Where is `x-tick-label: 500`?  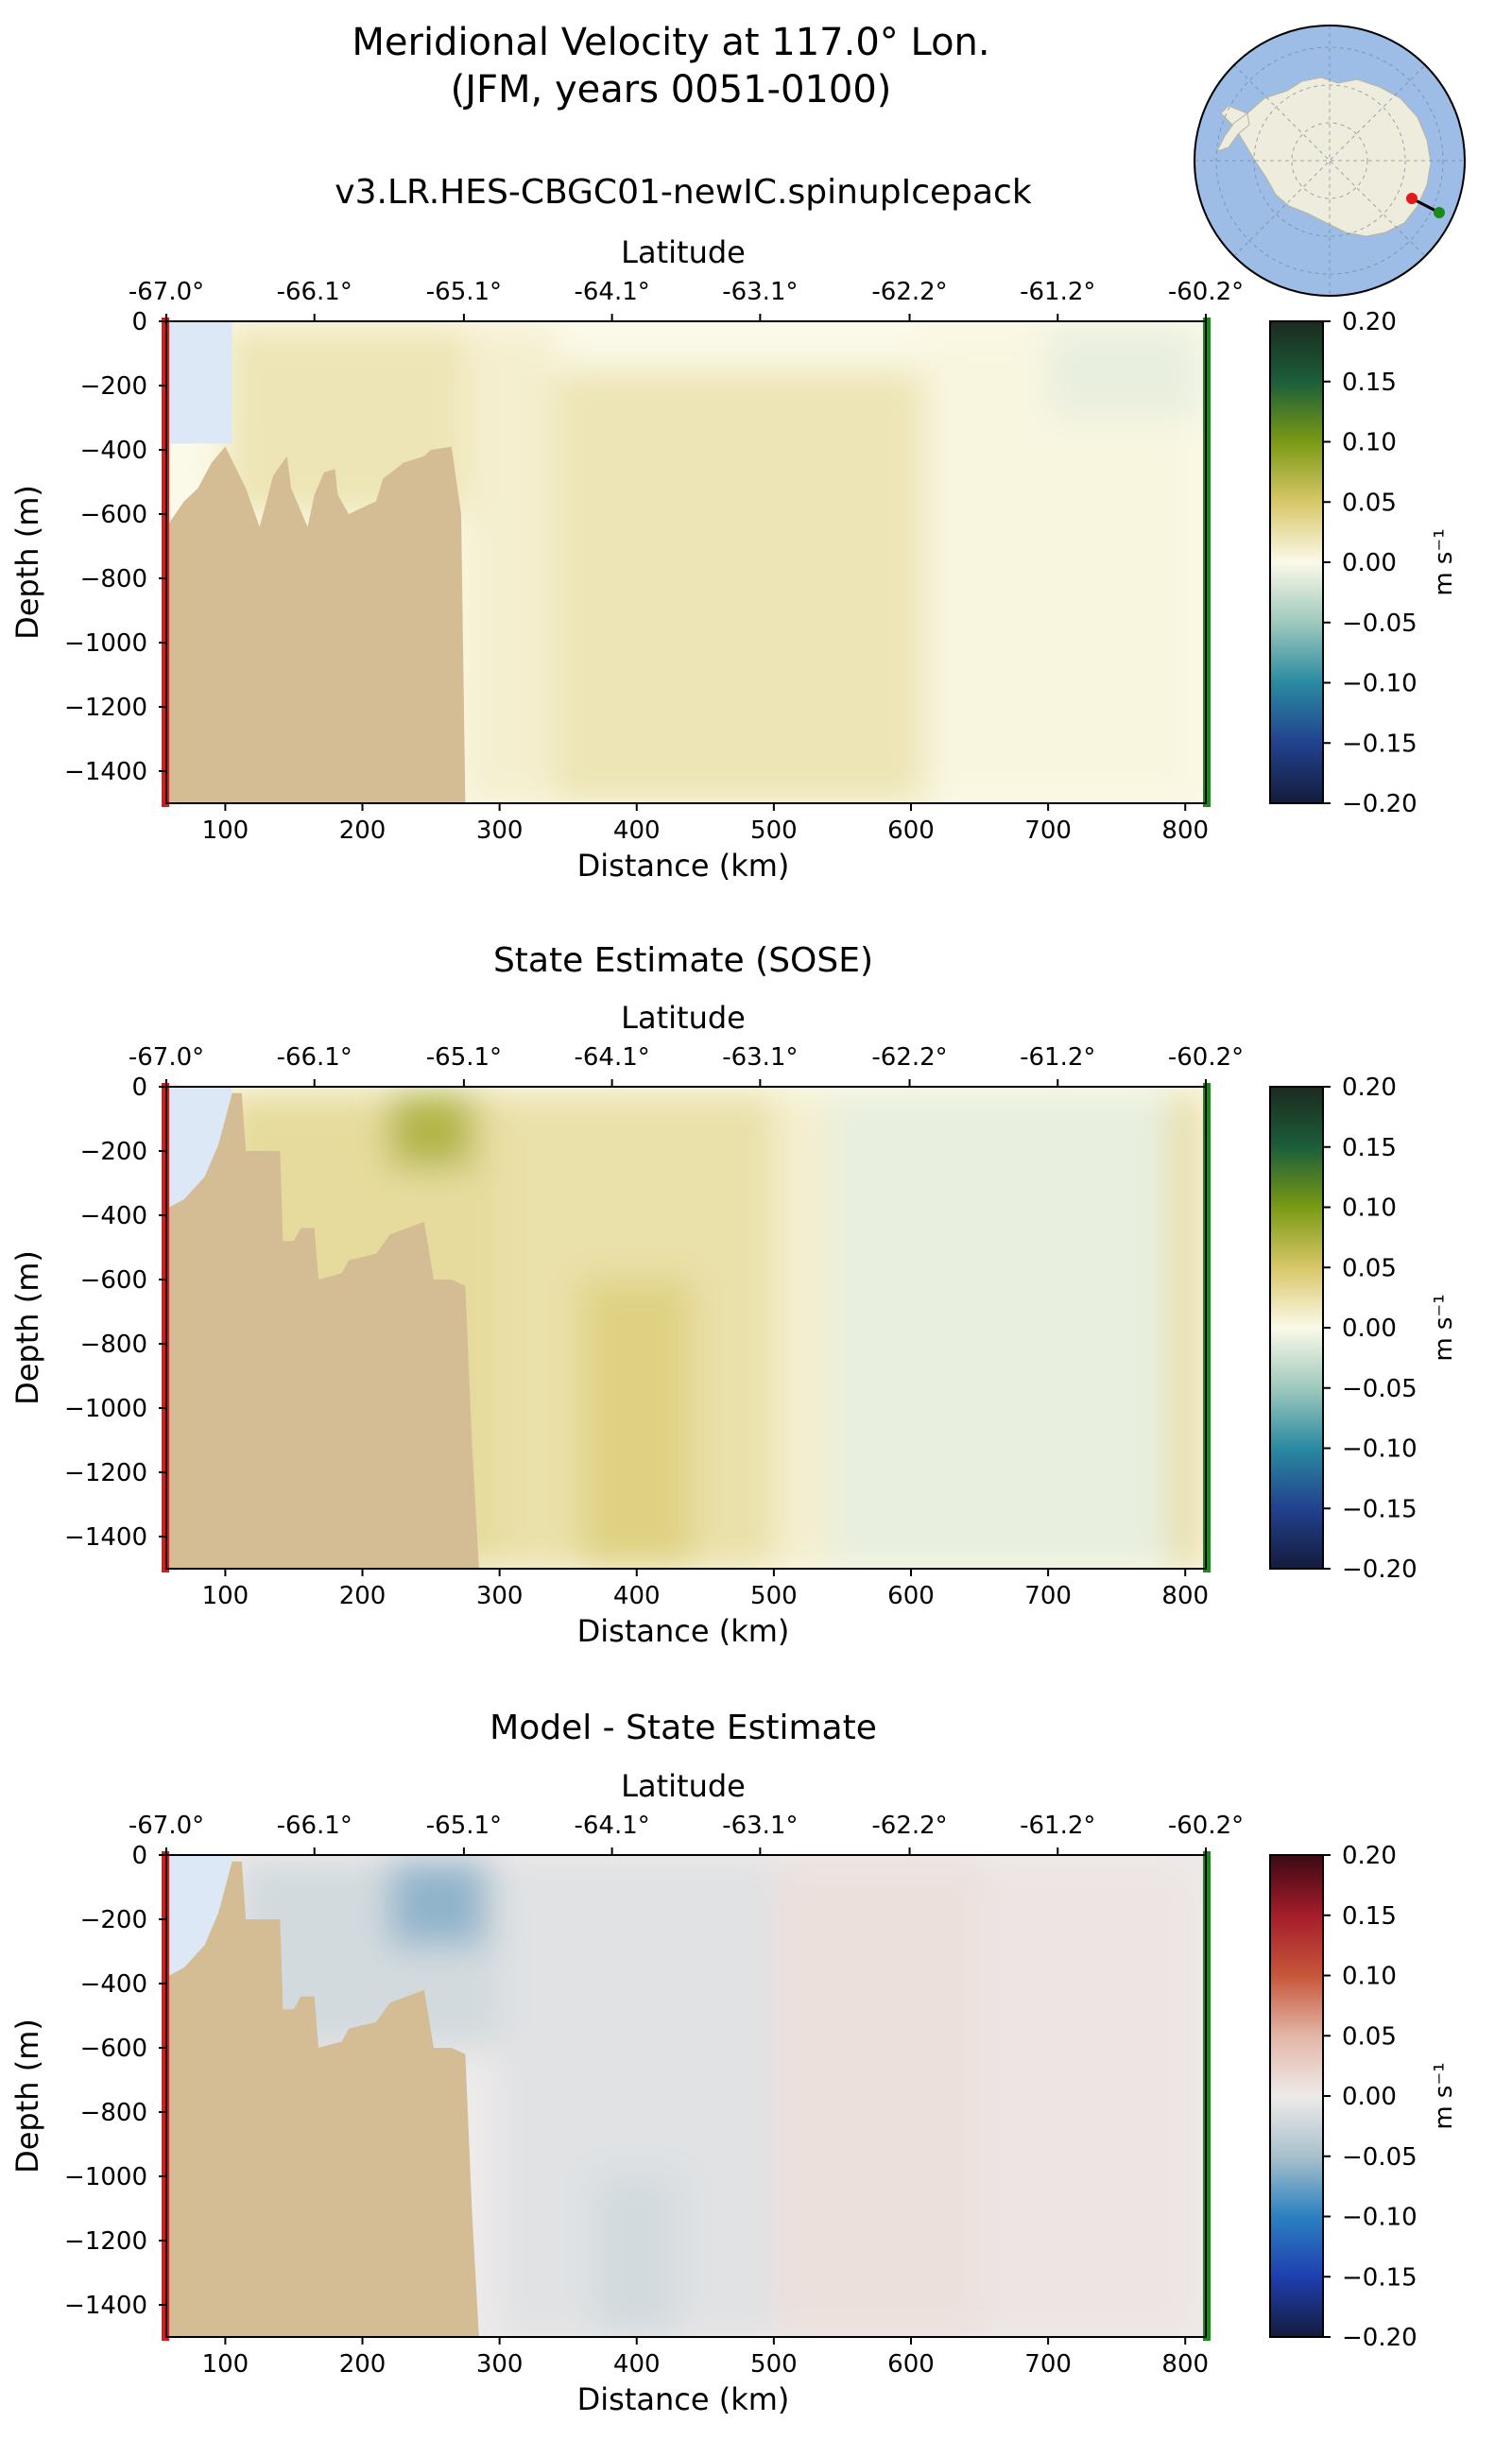 x-tick-label: 500 is located at coordinates (774, 1596).